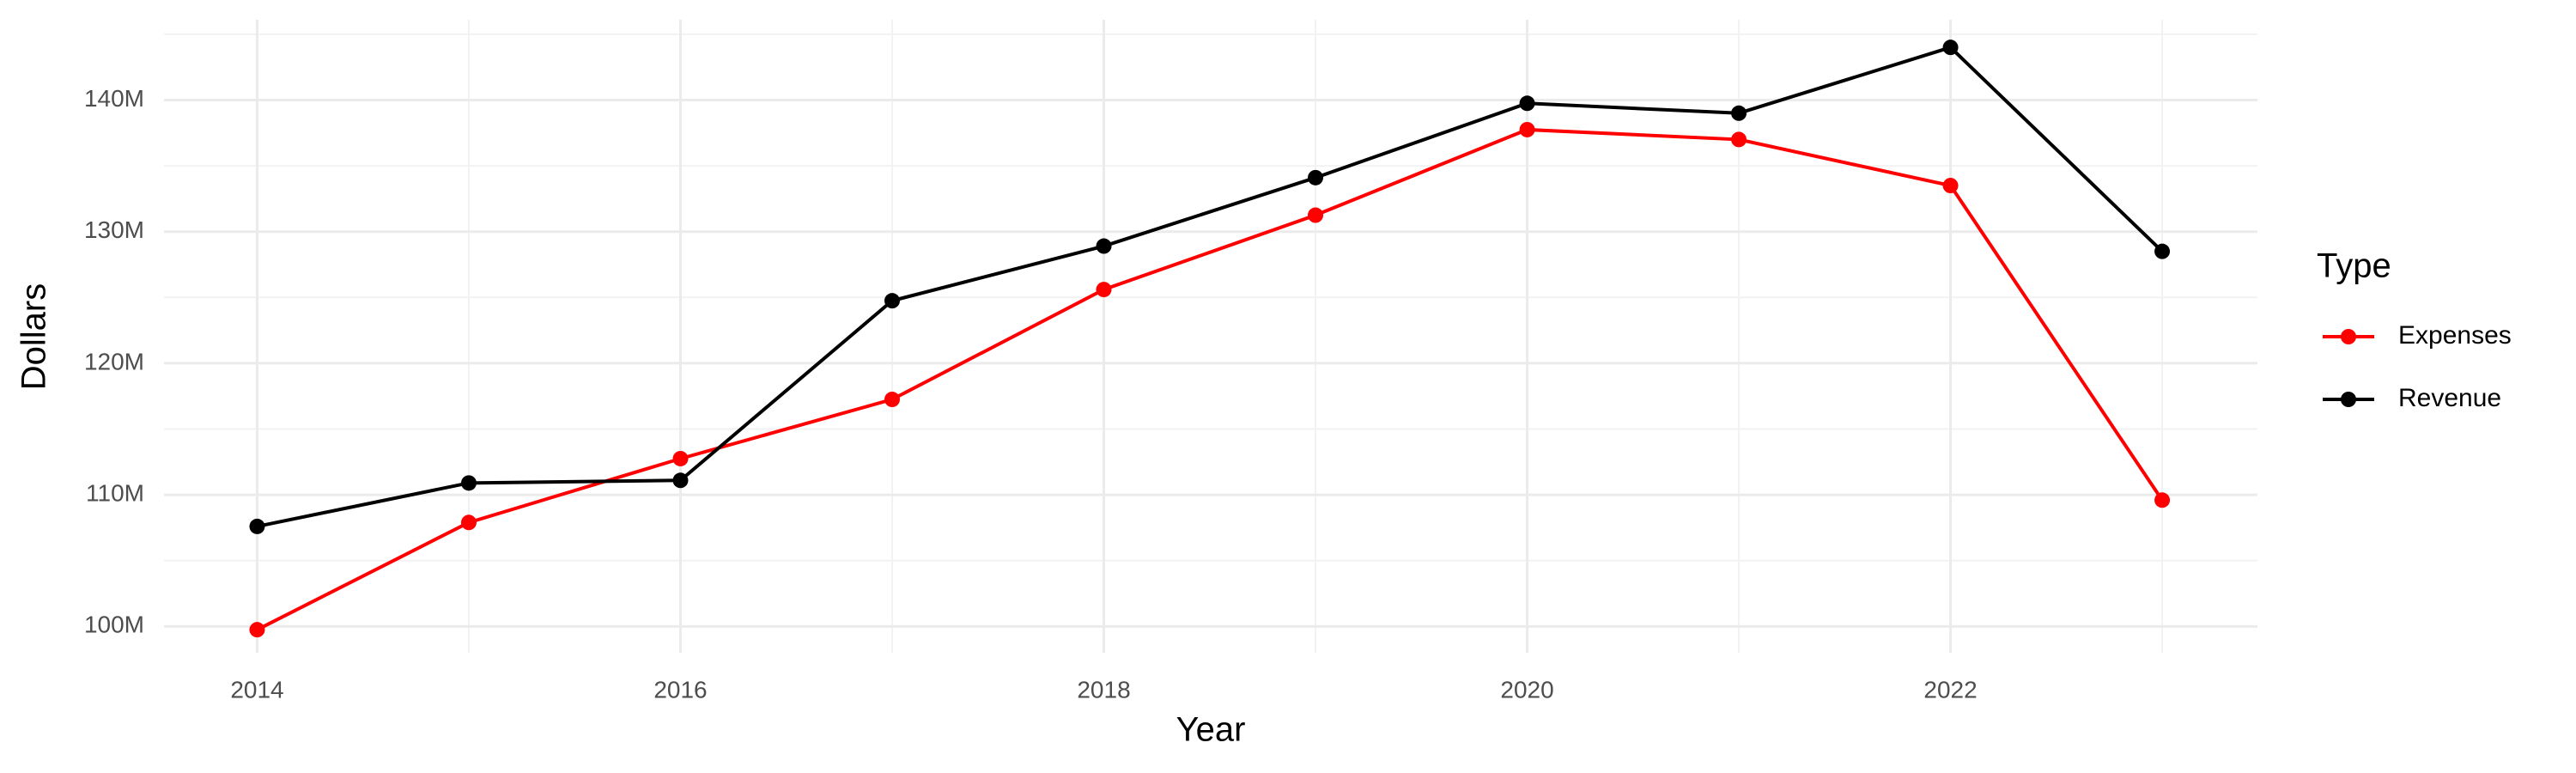 The width and height of the screenshot is (2576, 773). I want to click on legend-label: Revenue, so click(2449, 398).